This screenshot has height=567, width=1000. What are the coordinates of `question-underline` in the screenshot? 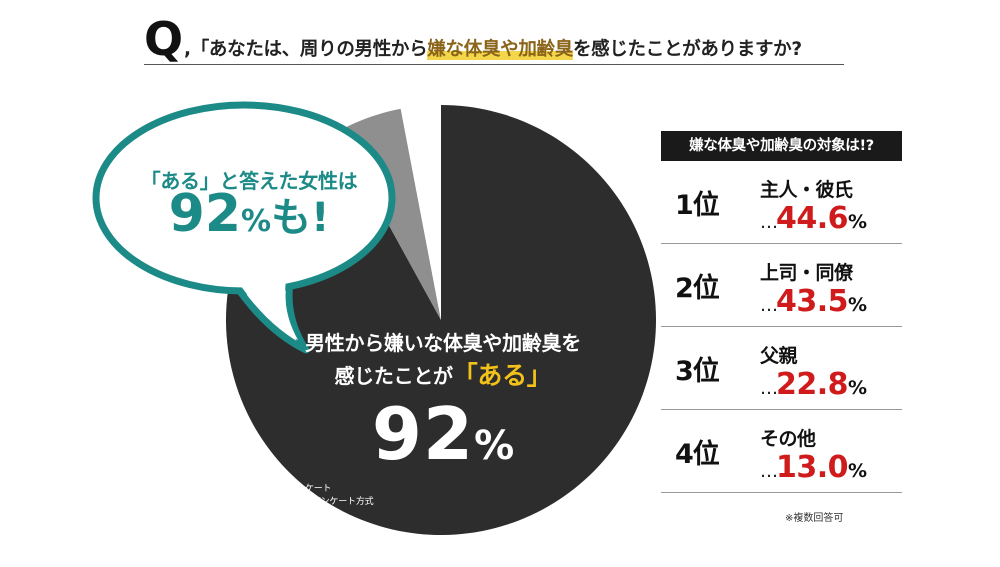 It's located at (494, 64).